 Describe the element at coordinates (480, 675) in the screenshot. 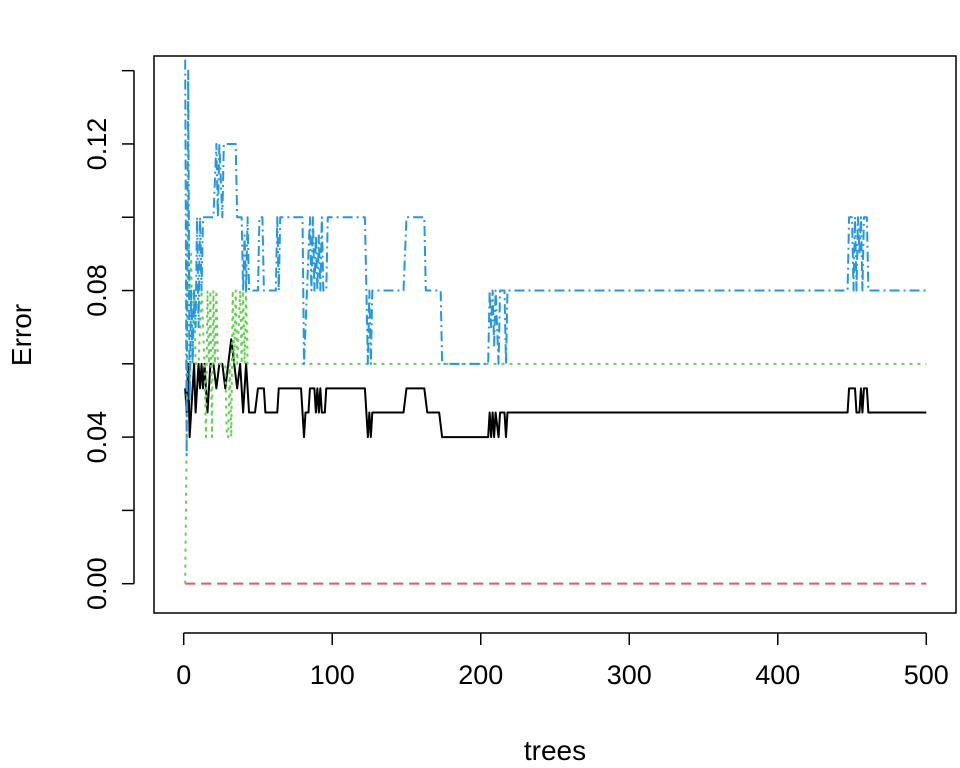

I see `x-tick-label: 200` at that location.